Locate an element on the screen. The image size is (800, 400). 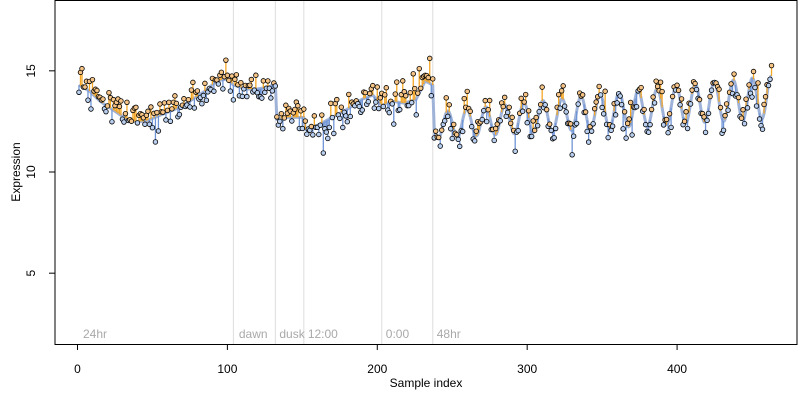
y-tick-label: 10 is located at coordinates (31, 172).